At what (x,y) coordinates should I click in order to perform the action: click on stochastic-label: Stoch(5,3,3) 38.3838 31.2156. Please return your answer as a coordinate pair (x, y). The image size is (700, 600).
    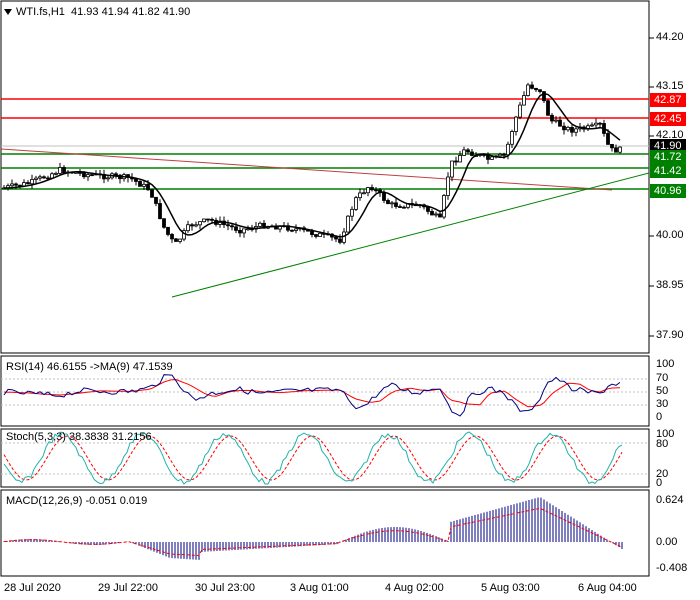
    Looking at the image, I should click on (79, 437).